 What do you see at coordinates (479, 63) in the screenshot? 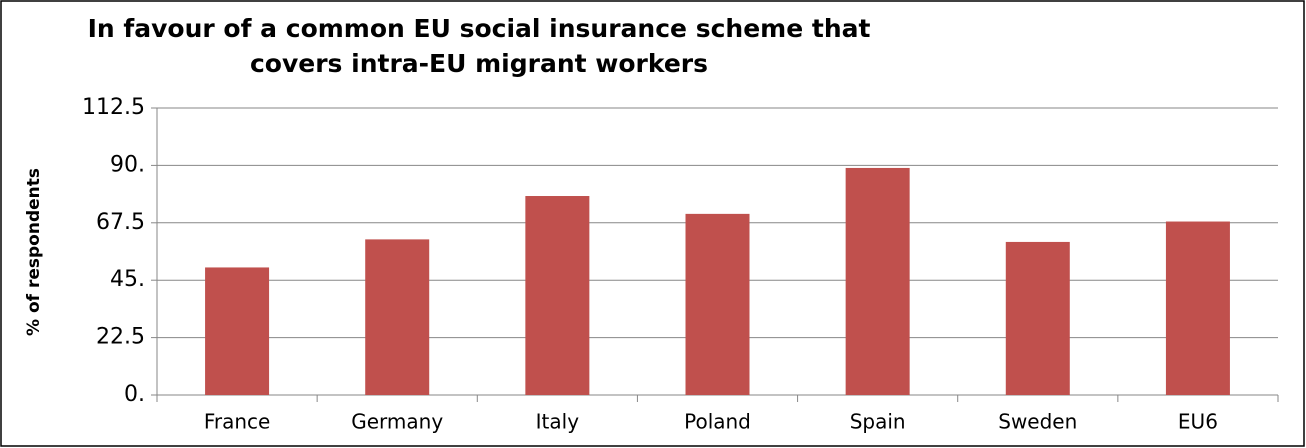
I see `chart-title: covers intra-EU migrant workers` at bounding box center [479, 63].